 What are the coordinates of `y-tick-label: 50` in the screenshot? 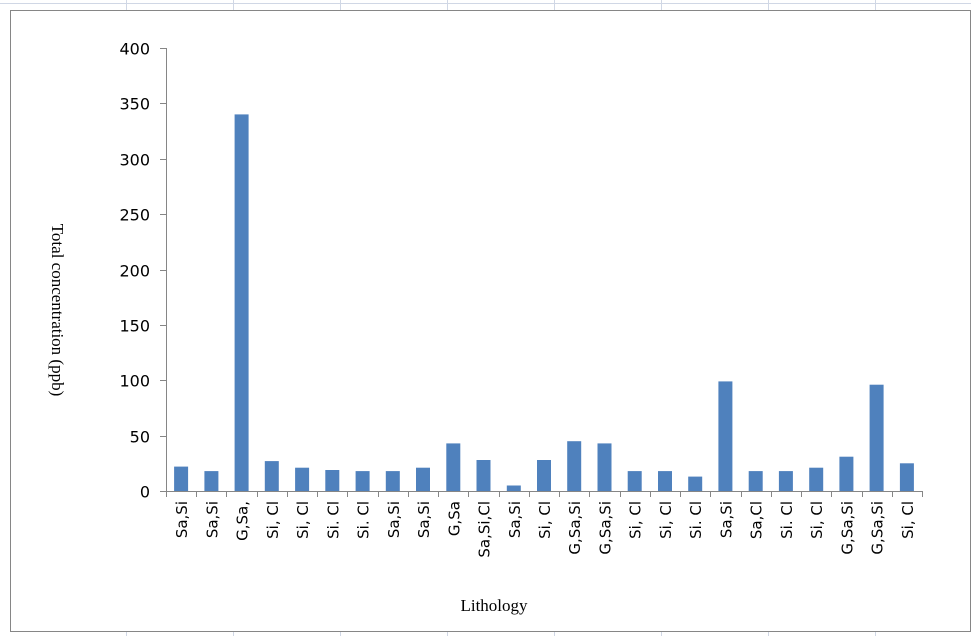 It's located at (140, 437).